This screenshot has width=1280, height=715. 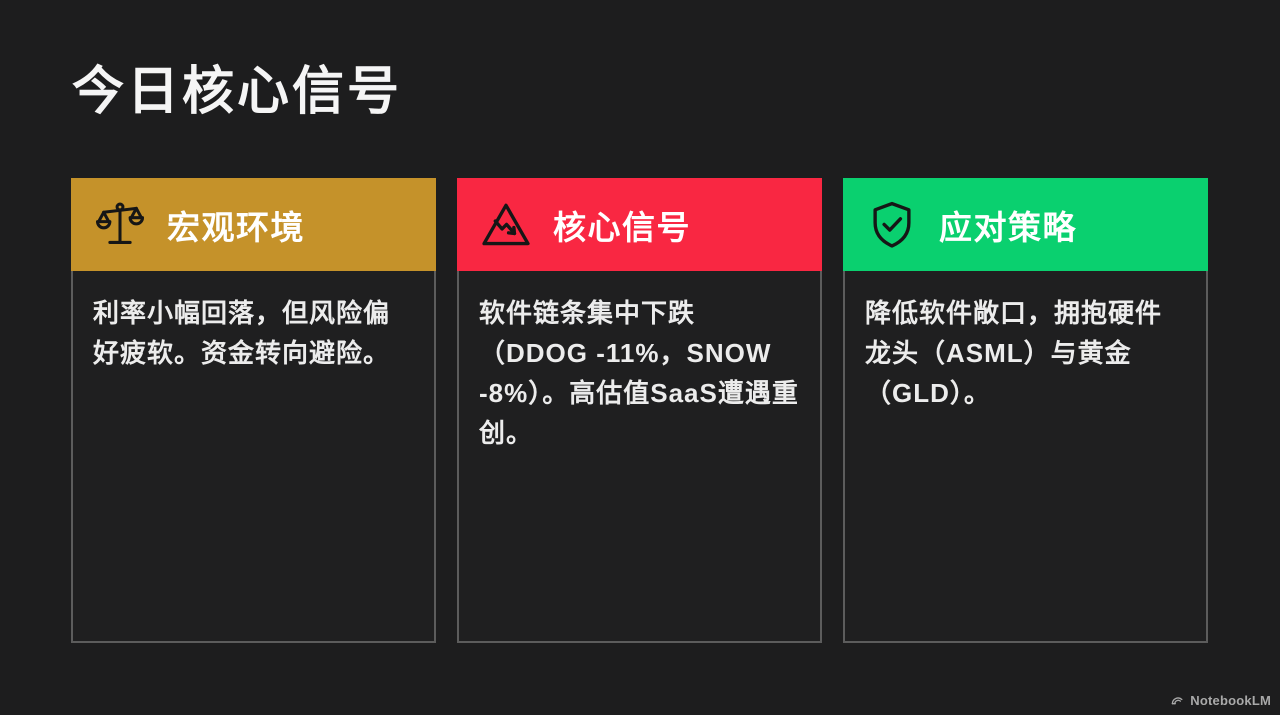 I want to click on notebooklm-badge: NotebookLM, so click(x=1220, y=700).